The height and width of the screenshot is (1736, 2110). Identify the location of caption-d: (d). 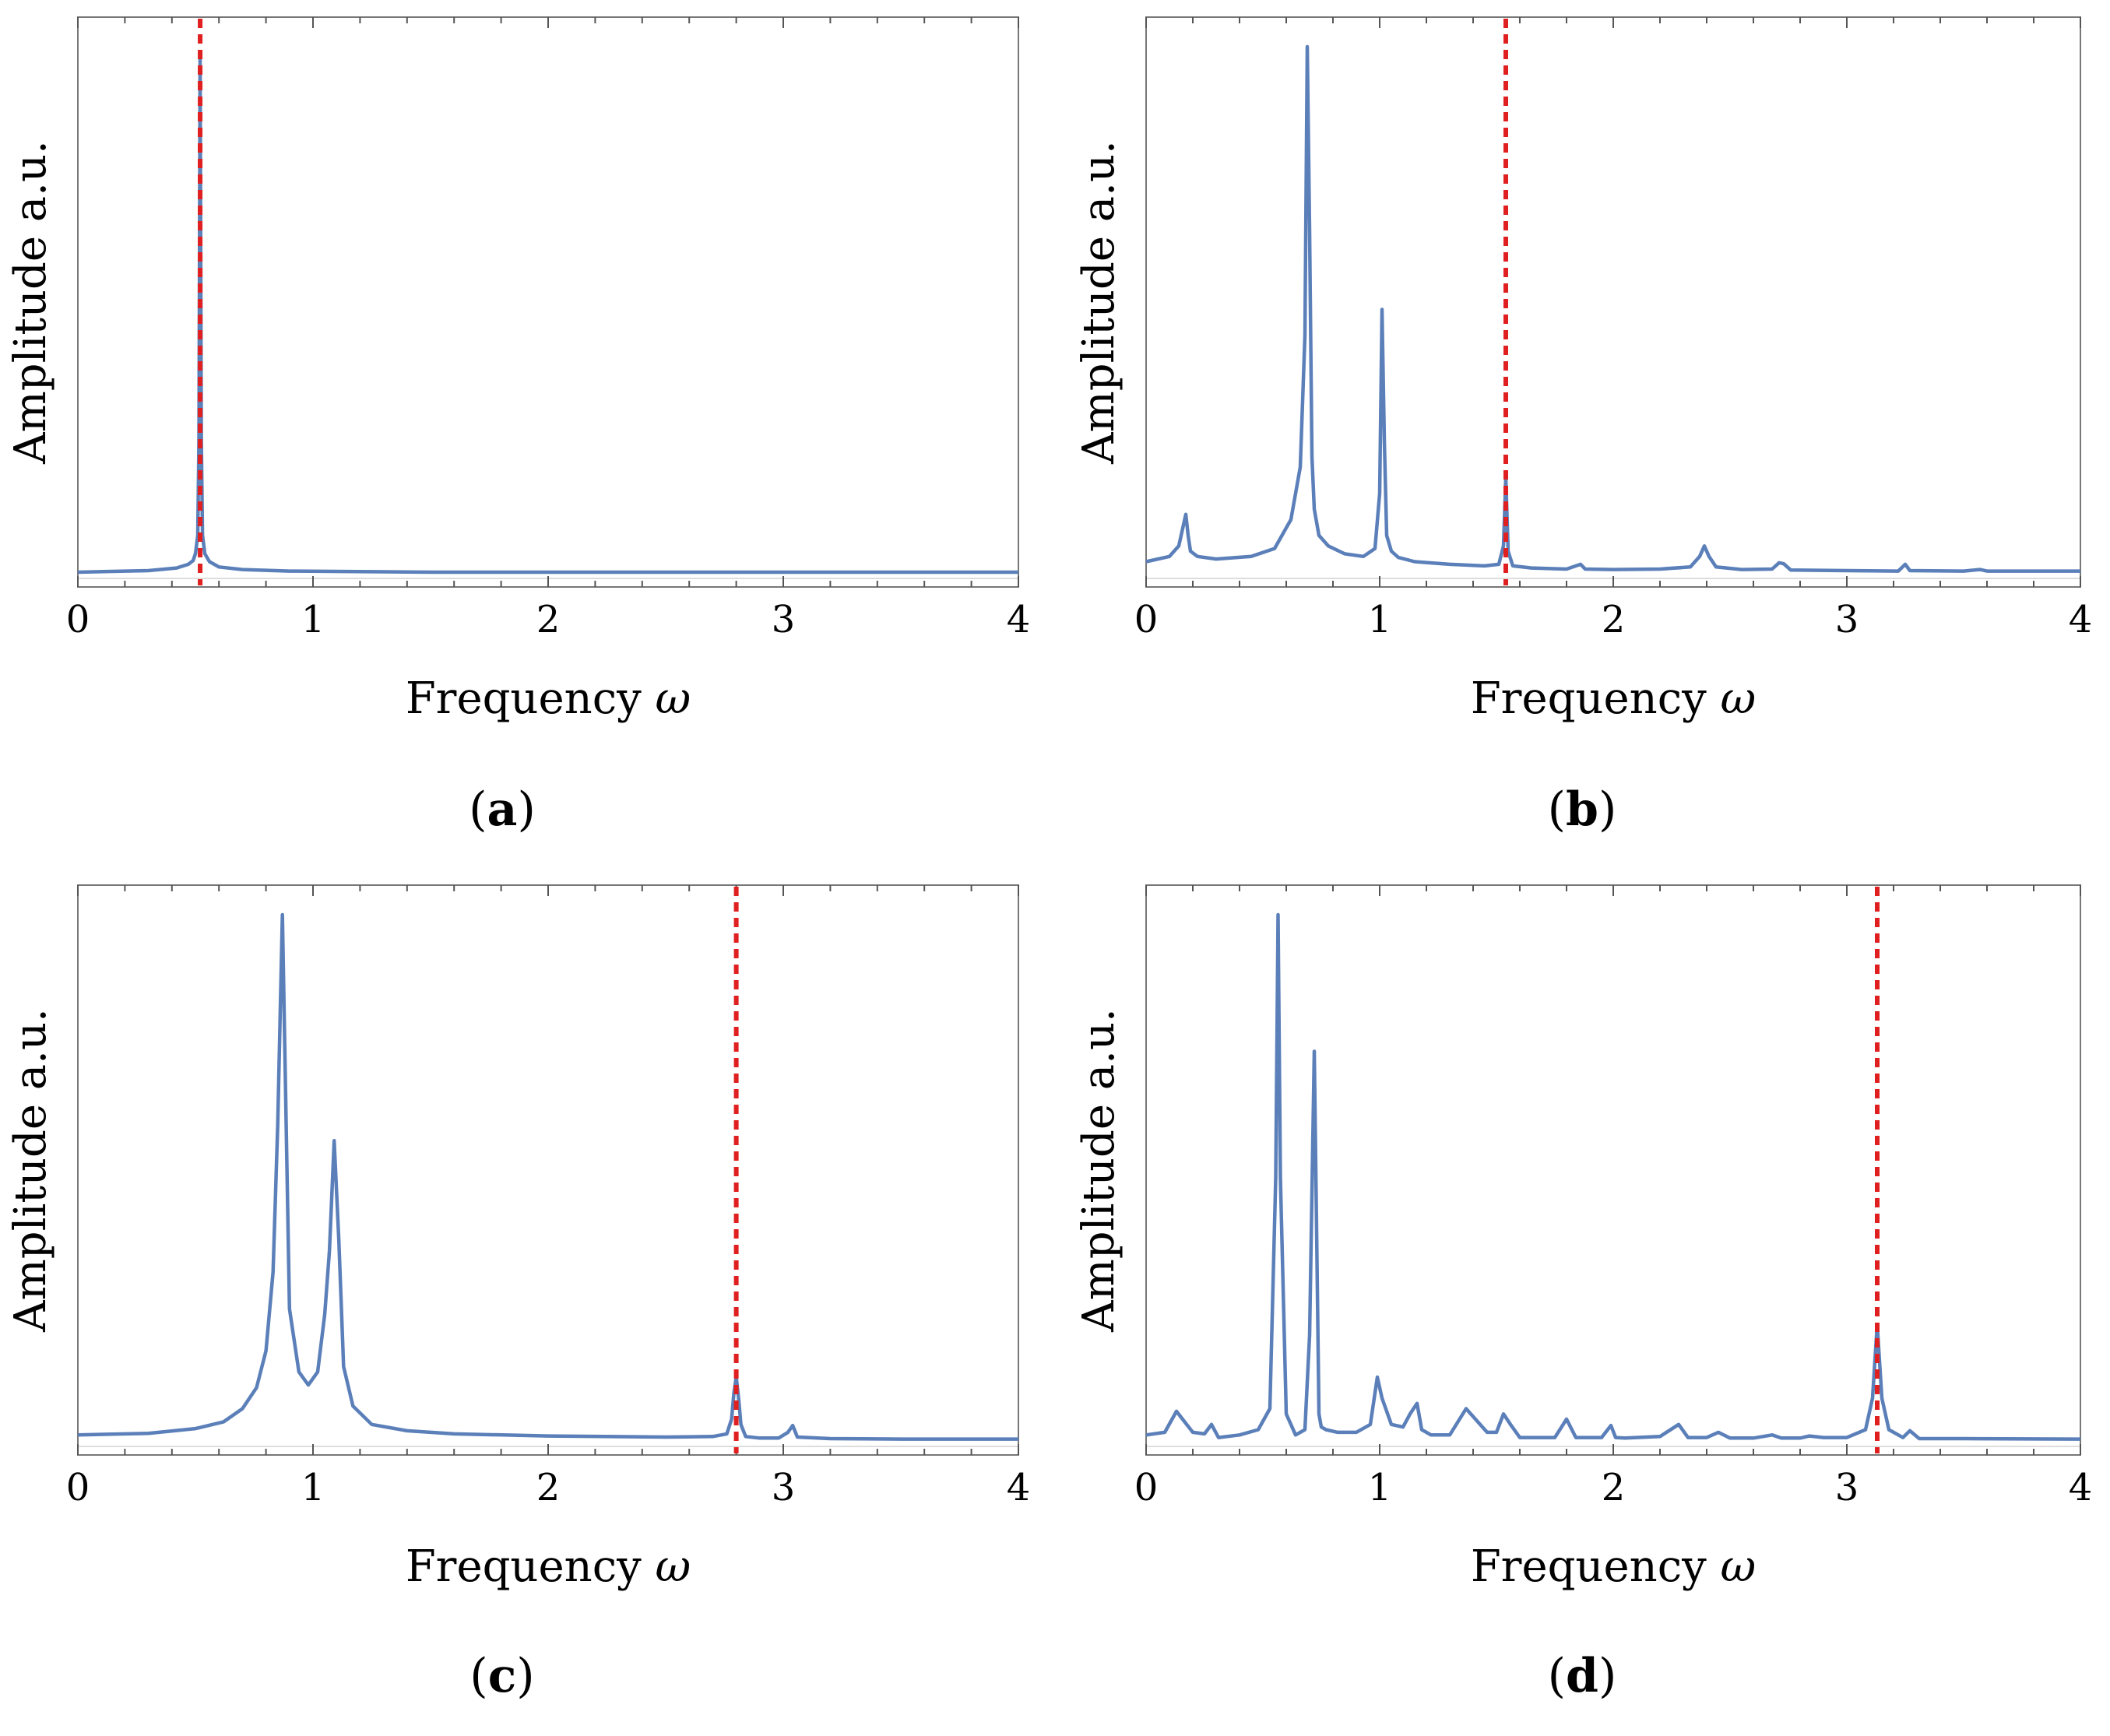
(1582, 1676).